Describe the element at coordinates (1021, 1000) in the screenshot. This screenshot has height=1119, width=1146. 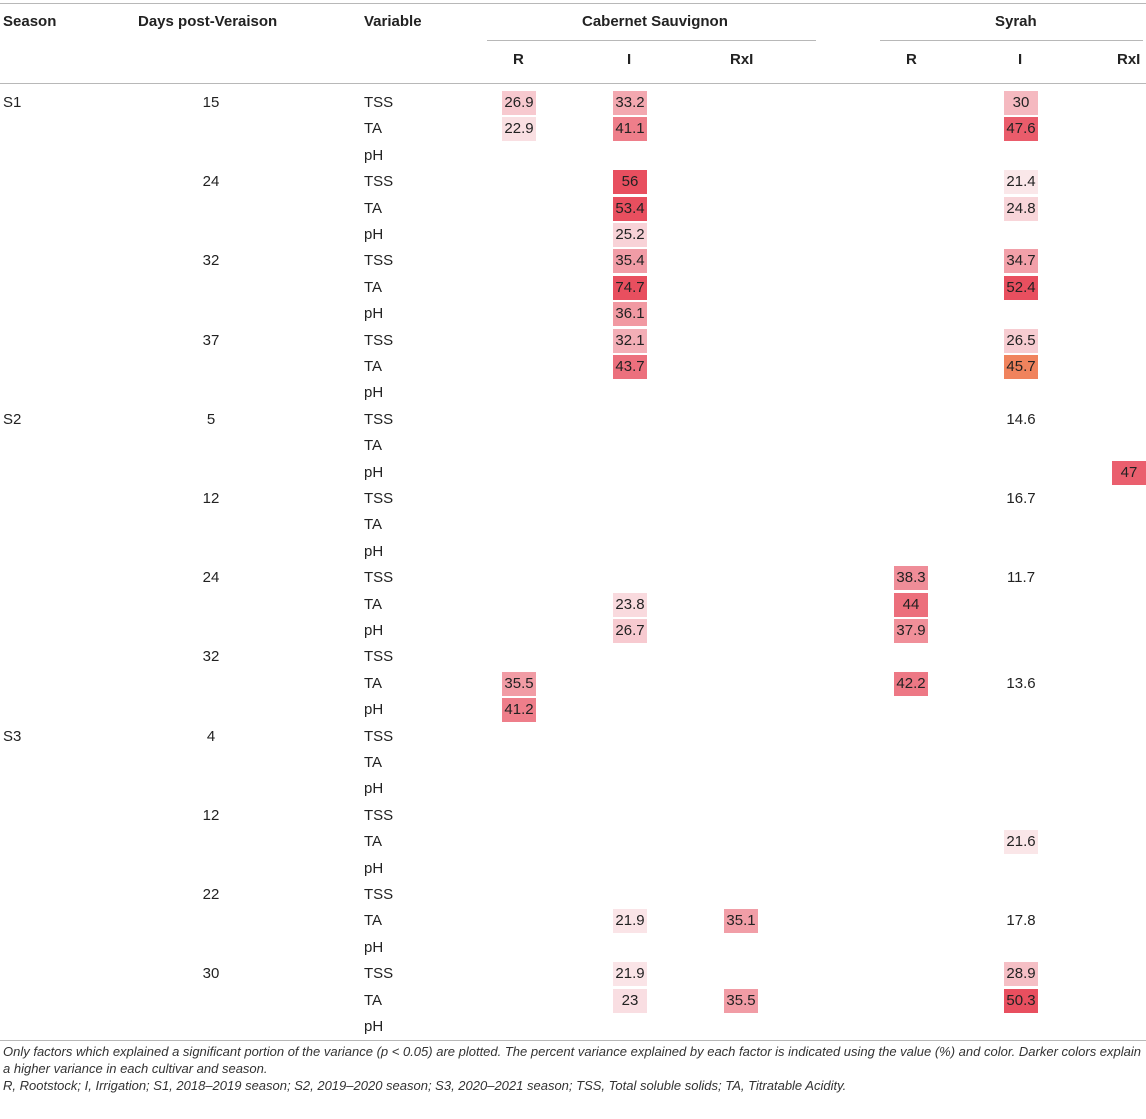
I see `variance-cell-sy-i: 50.3` at that location.